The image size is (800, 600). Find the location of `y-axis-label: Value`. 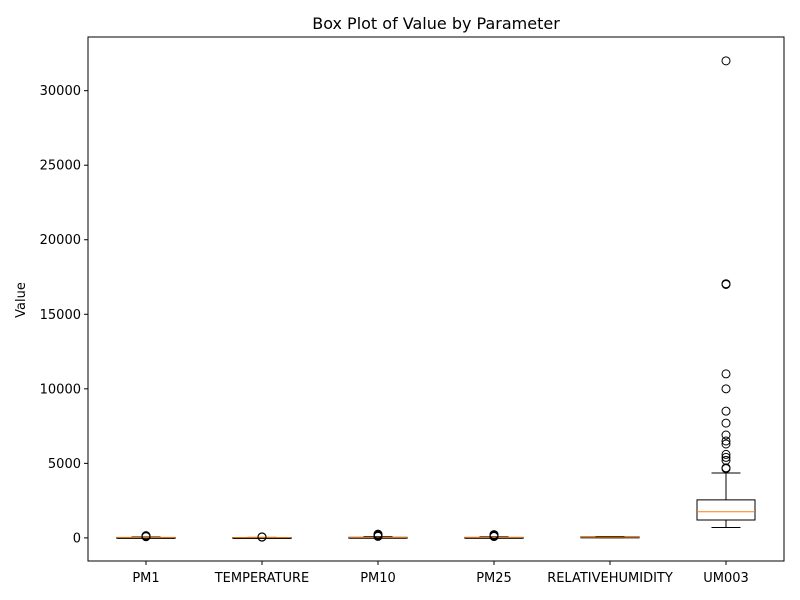

y-axis-label: Value is located at coordinates (21, 300).